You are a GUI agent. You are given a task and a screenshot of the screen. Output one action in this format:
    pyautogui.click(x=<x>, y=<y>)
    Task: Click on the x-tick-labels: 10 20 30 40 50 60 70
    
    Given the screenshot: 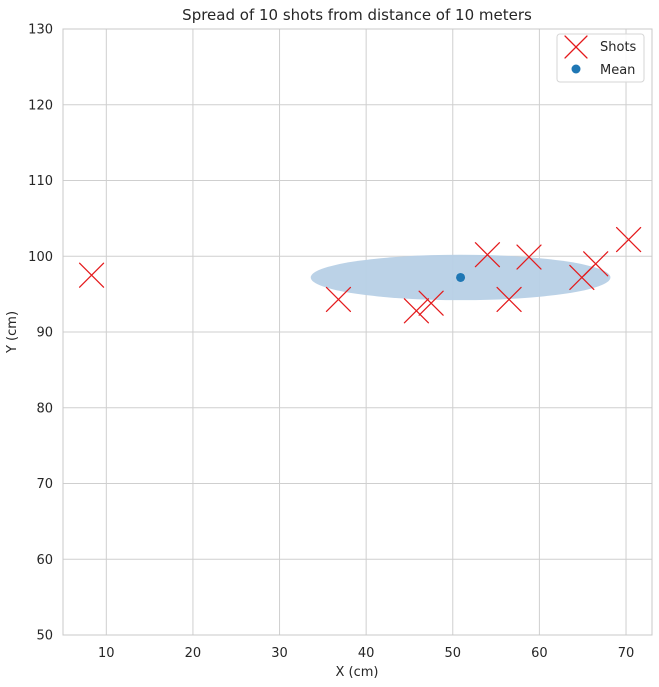 What is the action you would take?
    pyautogui.click(x=366, y=653)
    